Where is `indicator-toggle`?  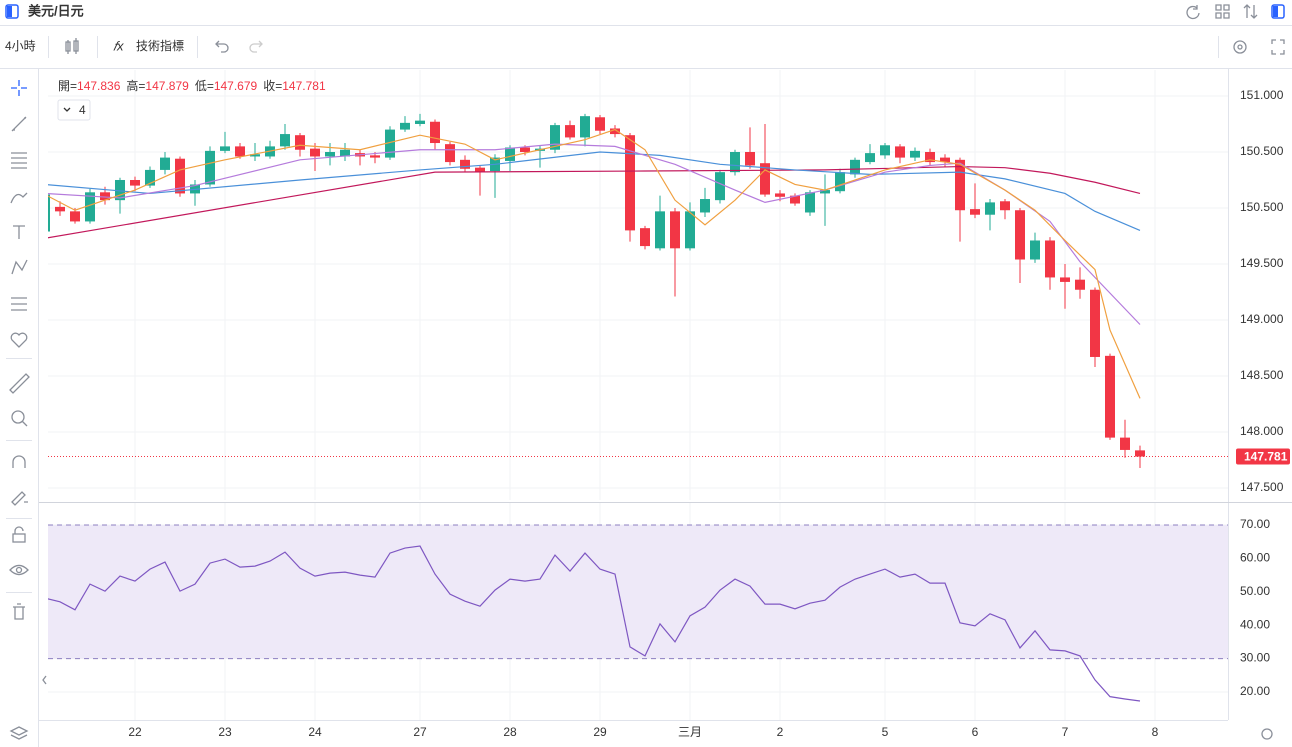 indicator-toggle is located at coordinates (74, 110).